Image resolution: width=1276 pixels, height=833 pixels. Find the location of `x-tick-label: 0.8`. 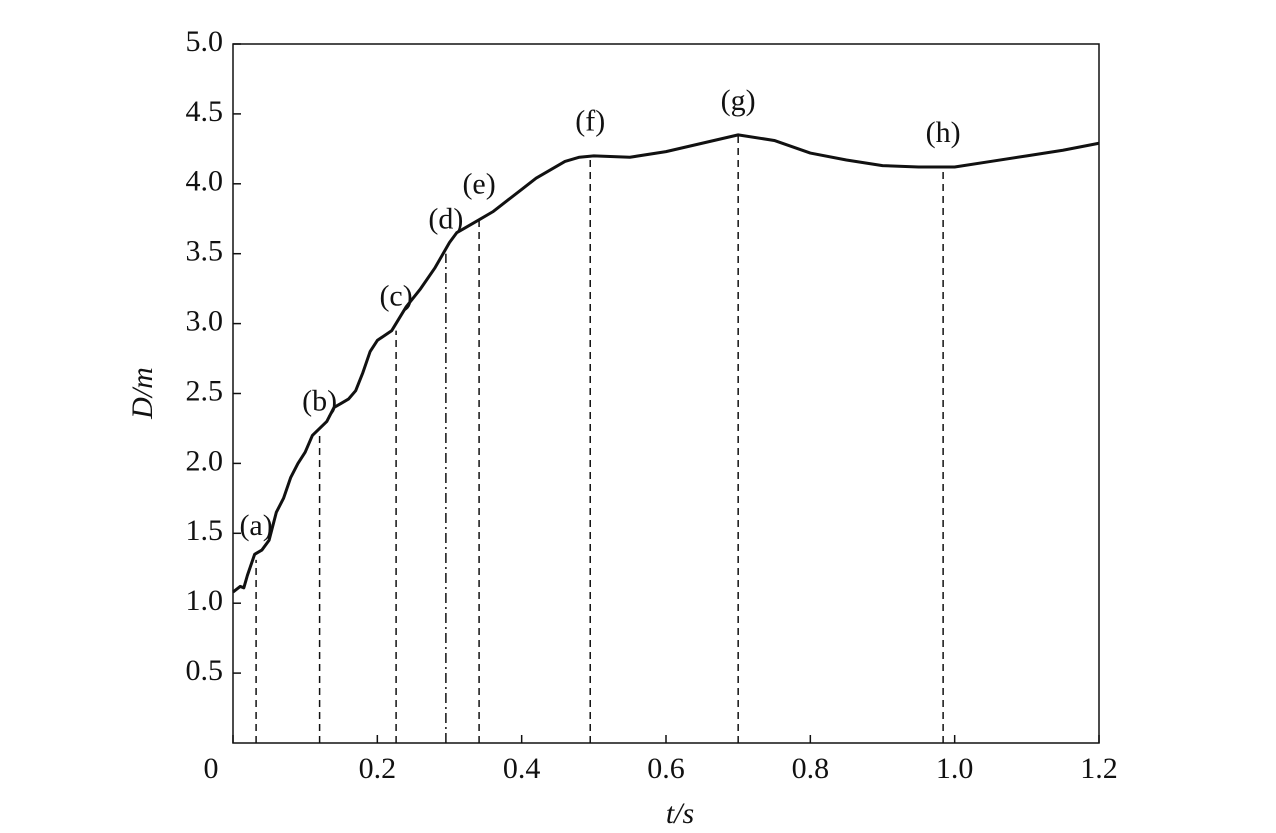

x-tick-label: 0.8 is located at coordinates (811, 768).